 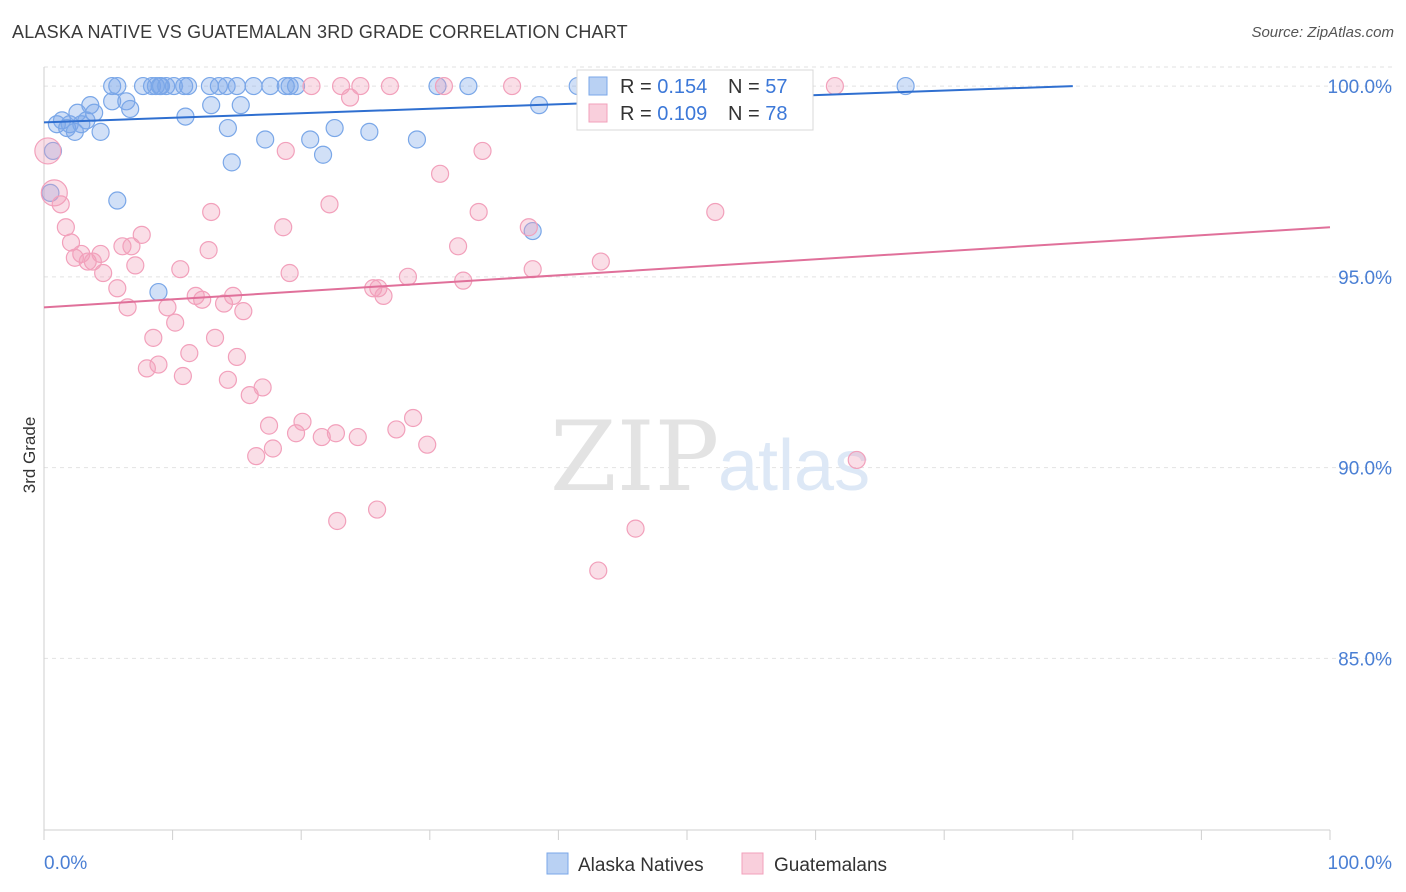 I want to click on svg-text: N = 57, so click(x=758, y=87).